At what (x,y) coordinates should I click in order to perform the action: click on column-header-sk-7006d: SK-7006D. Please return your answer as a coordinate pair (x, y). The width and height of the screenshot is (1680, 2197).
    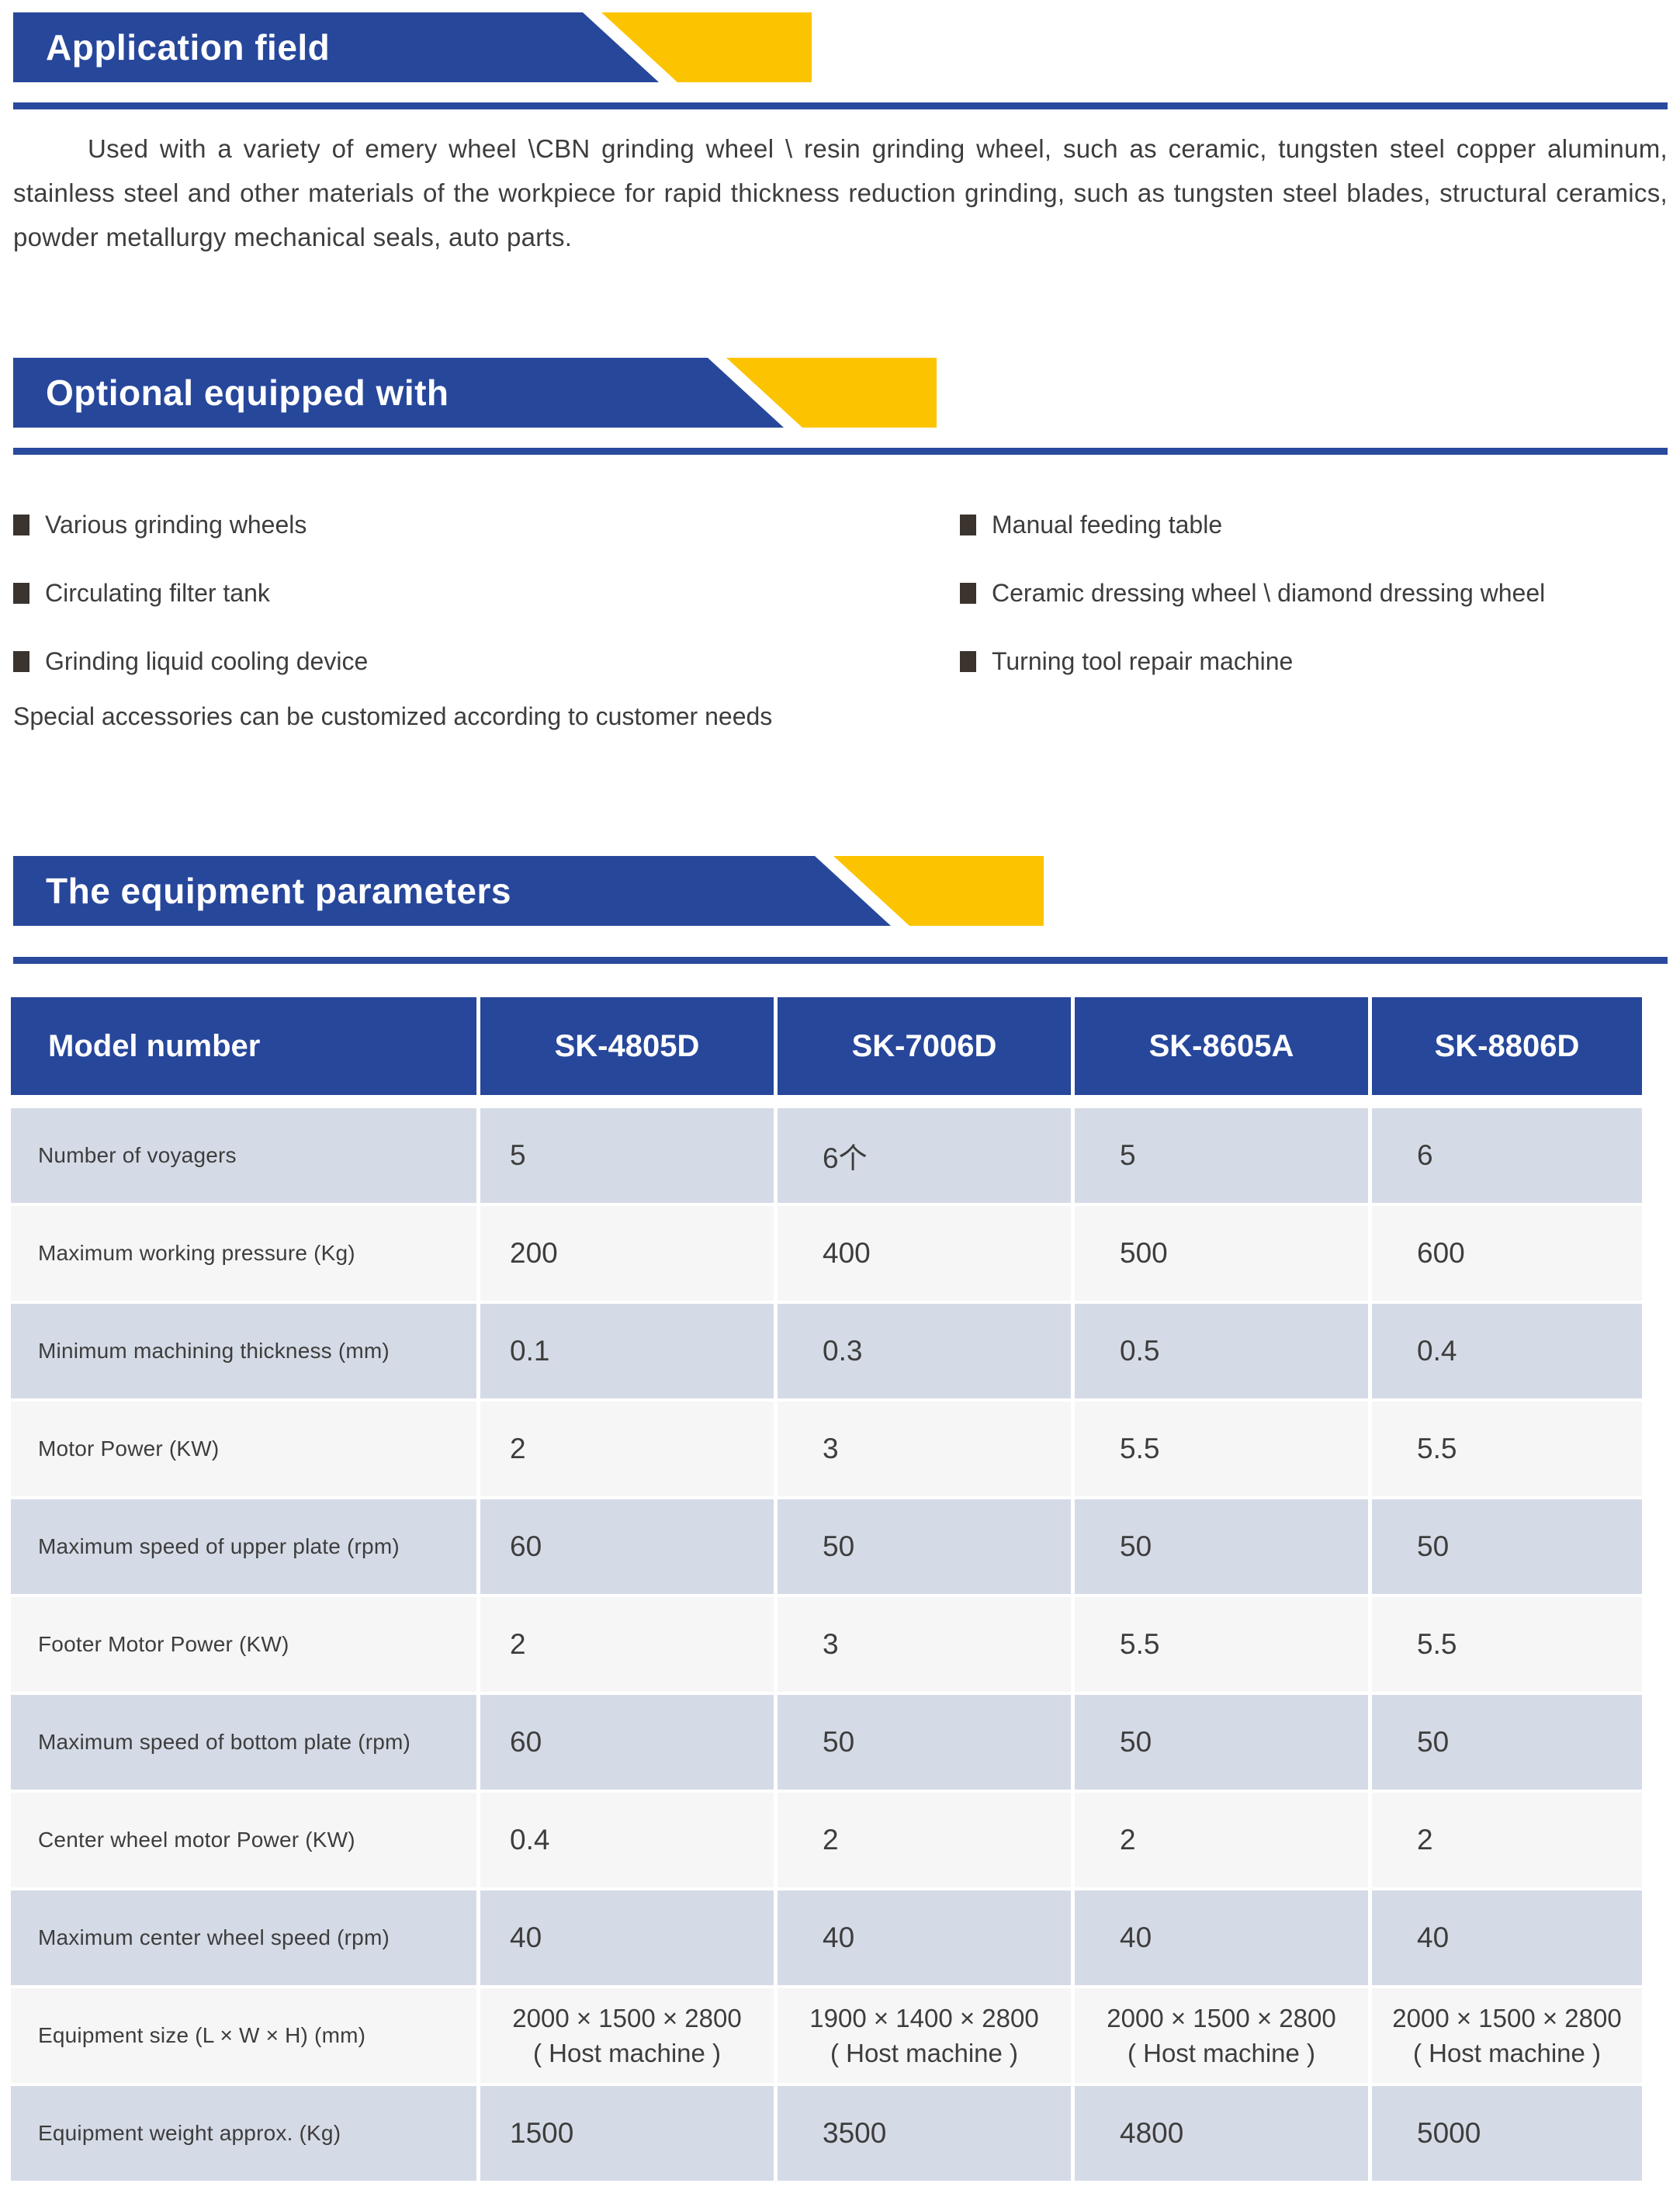
    Looking at the image, I should click on (925, 1046).